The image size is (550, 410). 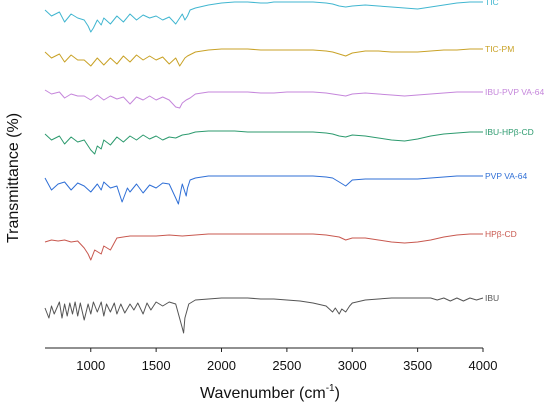 I want to click on series-label: IBU-HPβ-CD, so click(x=509, y=132).